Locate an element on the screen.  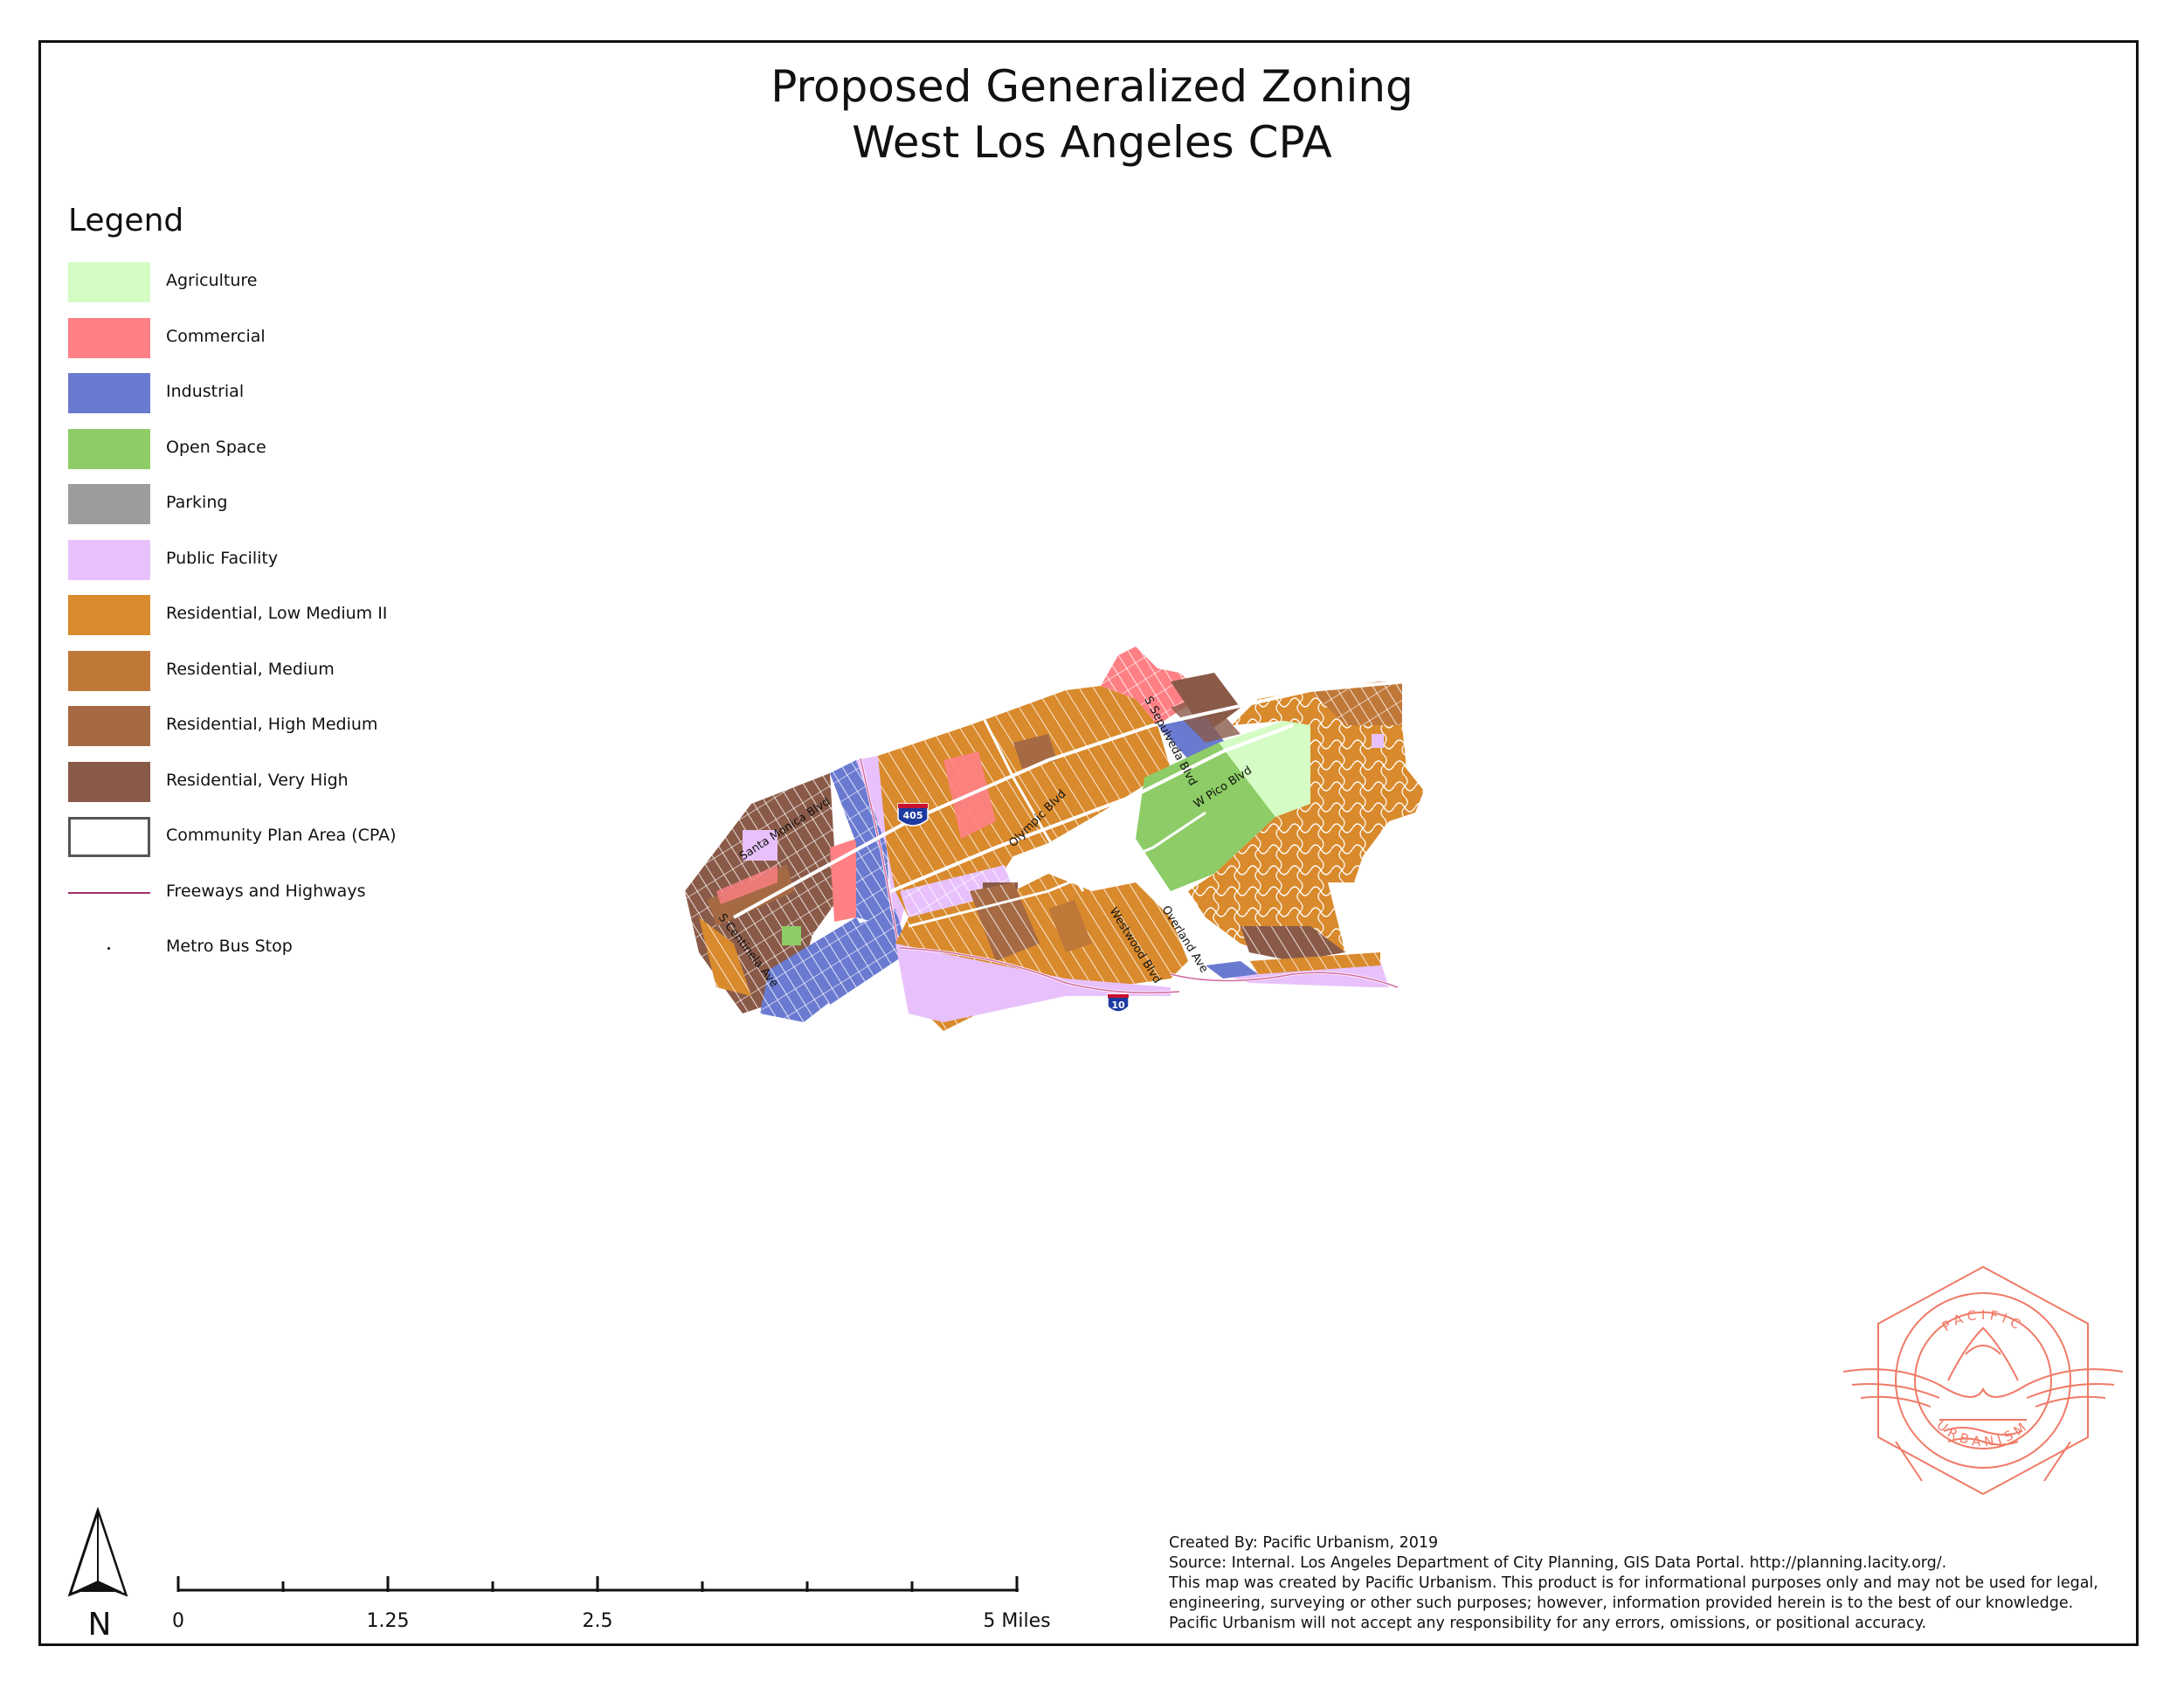
map-subtitle: West Los Angeles CPA is located at coordinates (1092, 142).